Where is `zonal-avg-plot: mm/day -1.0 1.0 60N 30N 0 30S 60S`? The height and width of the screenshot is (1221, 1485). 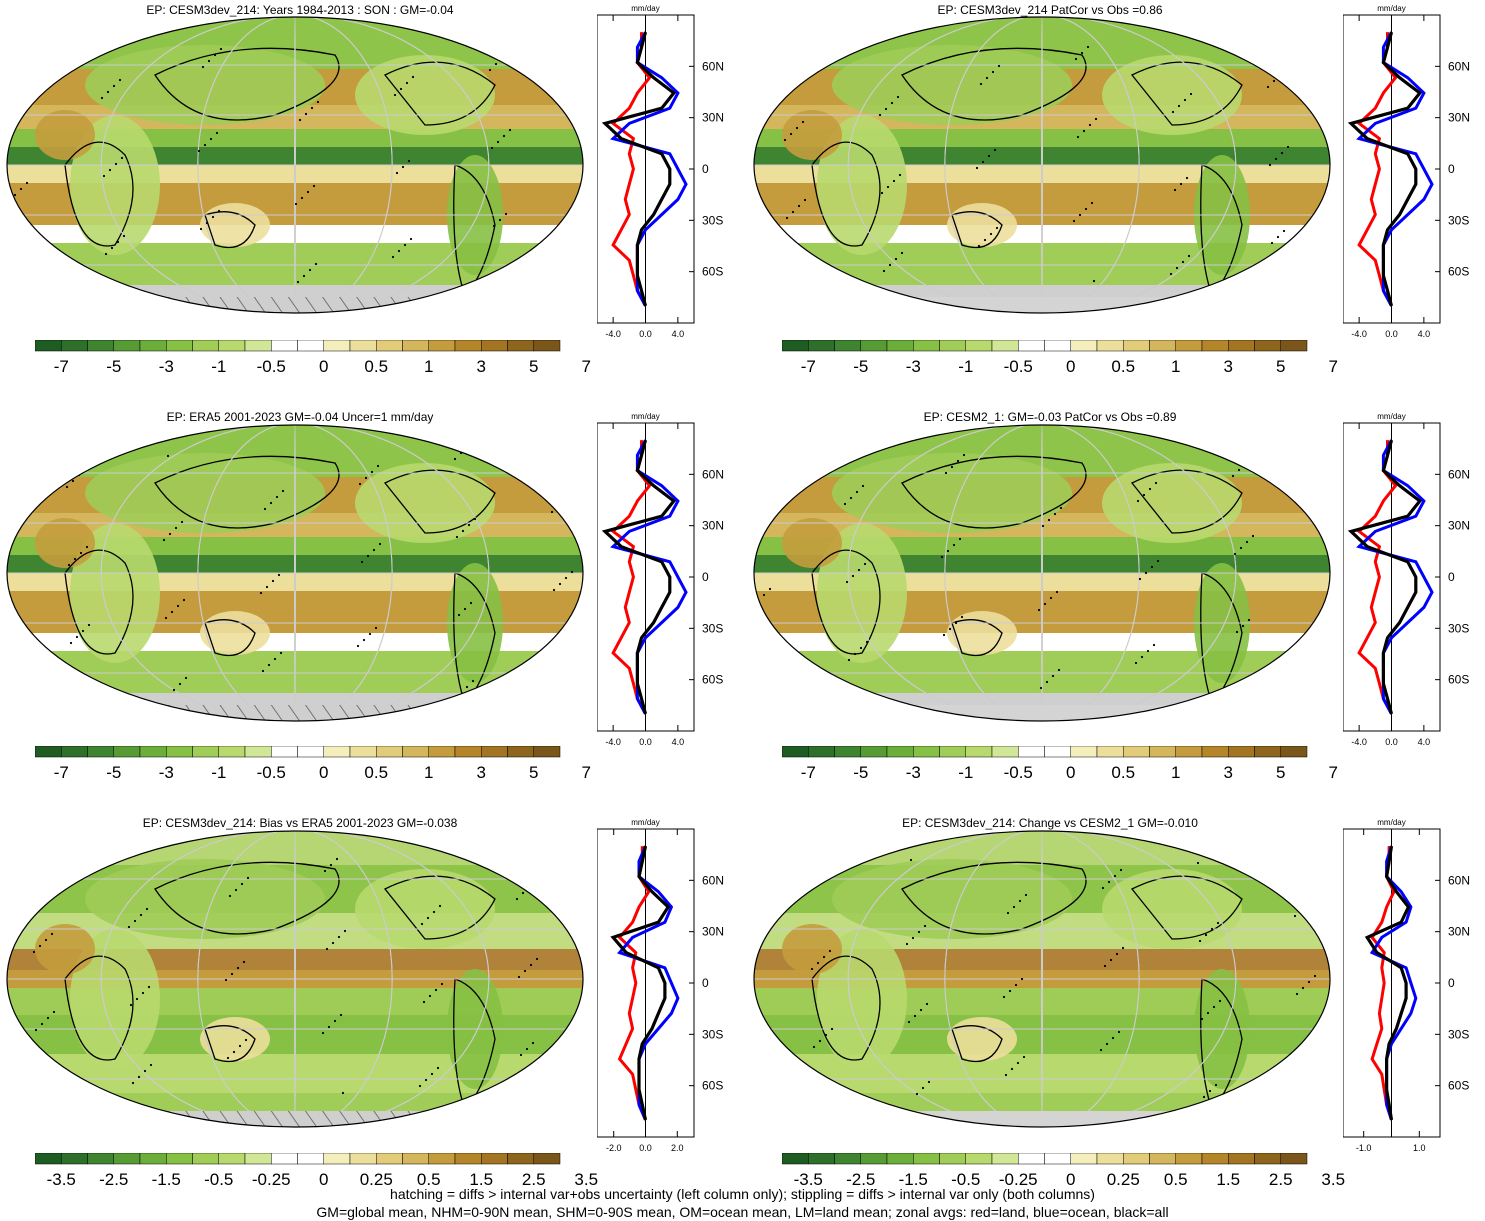
zonal-avg-plot: mm/day -1.0 1.0 60N 30N 0 30S 60S is located at coordinates (1406, 985).